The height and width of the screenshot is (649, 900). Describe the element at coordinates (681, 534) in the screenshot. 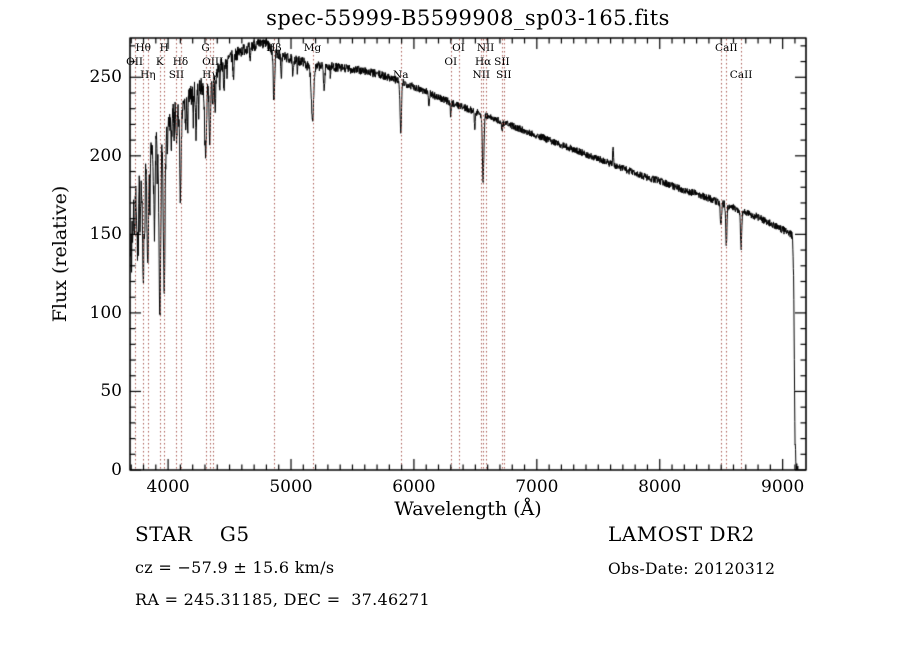

I see `survey-label: LAMOST DR2` at that location.